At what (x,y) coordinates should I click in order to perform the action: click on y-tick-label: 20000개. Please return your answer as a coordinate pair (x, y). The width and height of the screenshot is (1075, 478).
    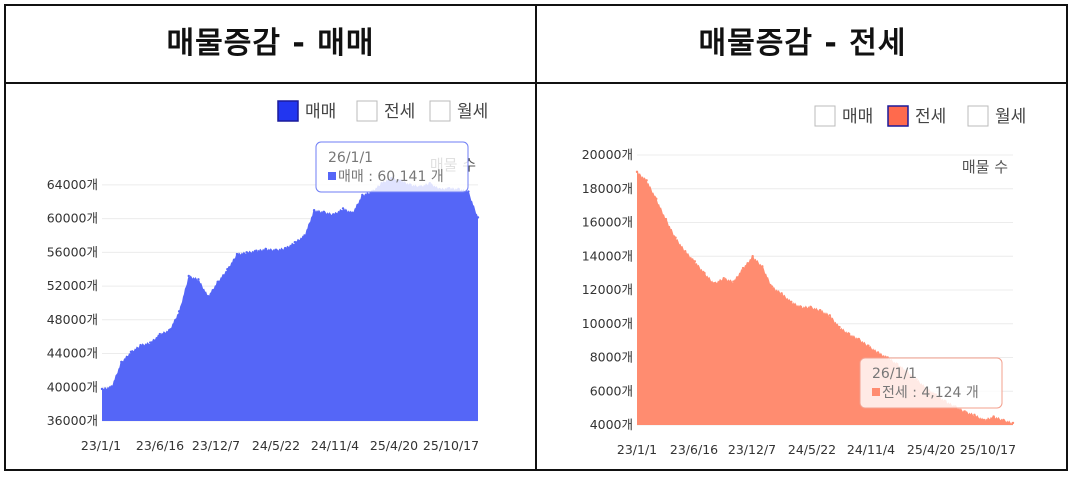
    Looking at the image, I should click on (607, 154).